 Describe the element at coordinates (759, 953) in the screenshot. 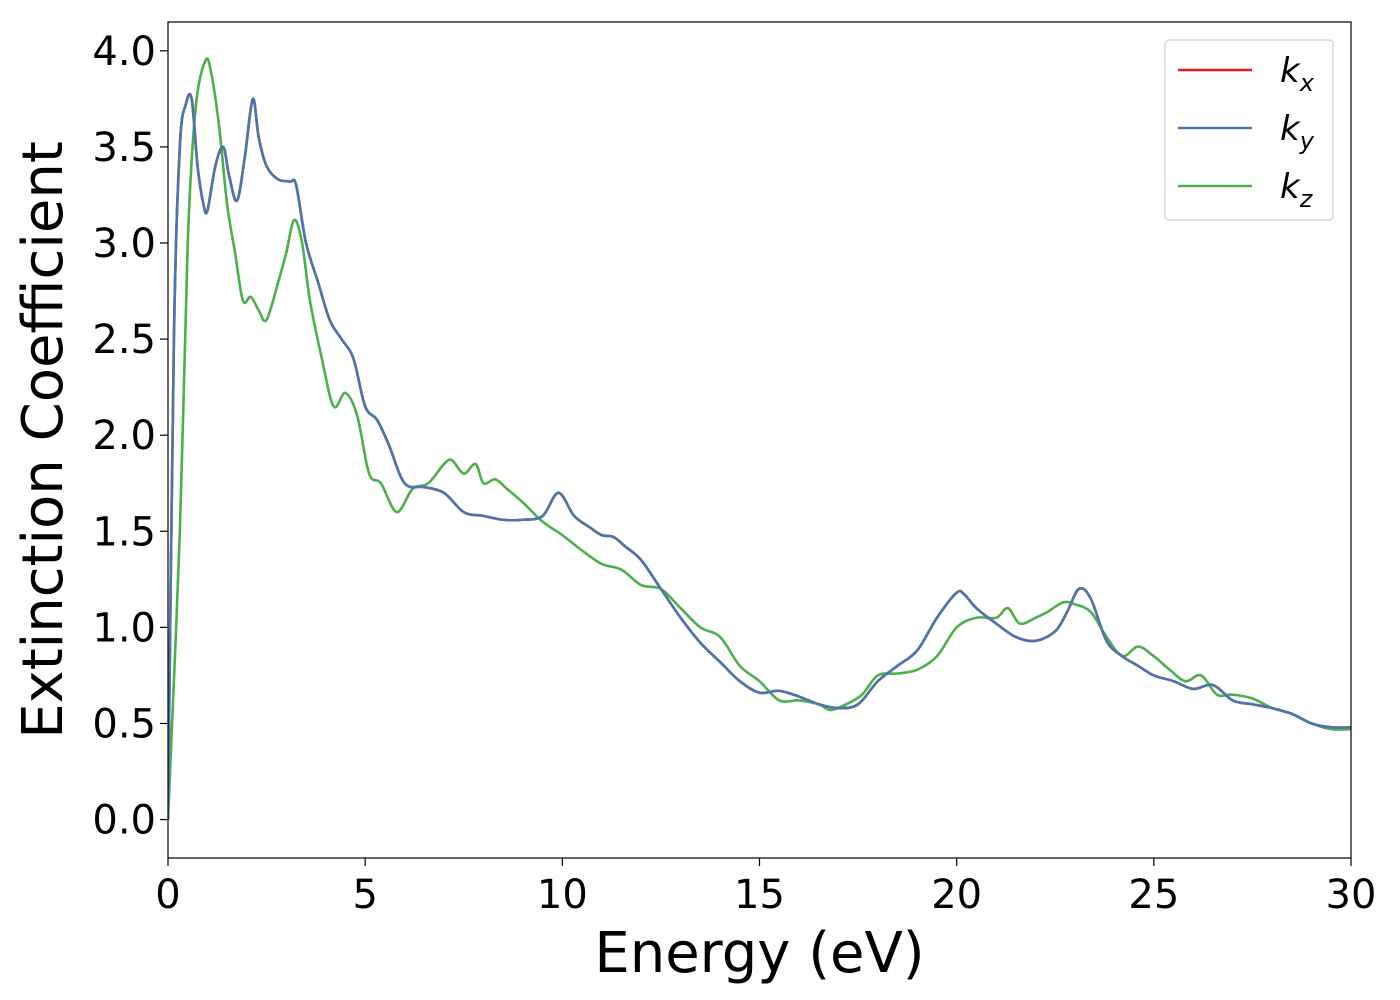

I see `x-axis-title: Energy (eV)` at that location.